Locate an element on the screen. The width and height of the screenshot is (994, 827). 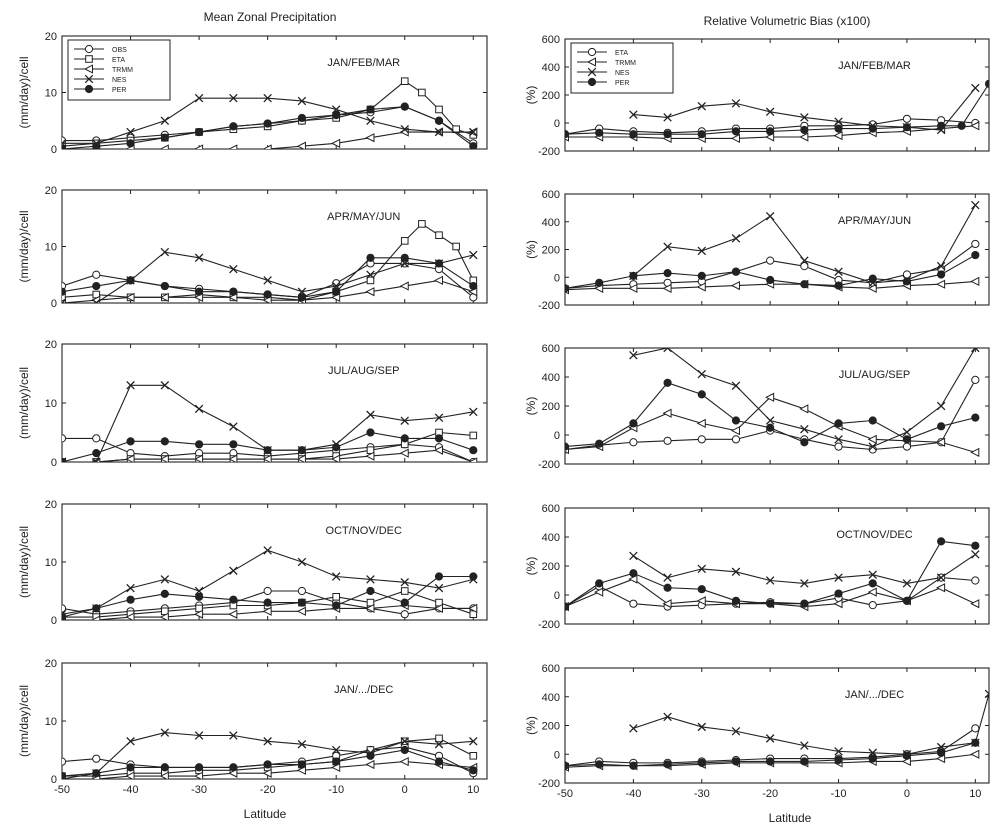
series-per-line is located at coordinates (777, 109).